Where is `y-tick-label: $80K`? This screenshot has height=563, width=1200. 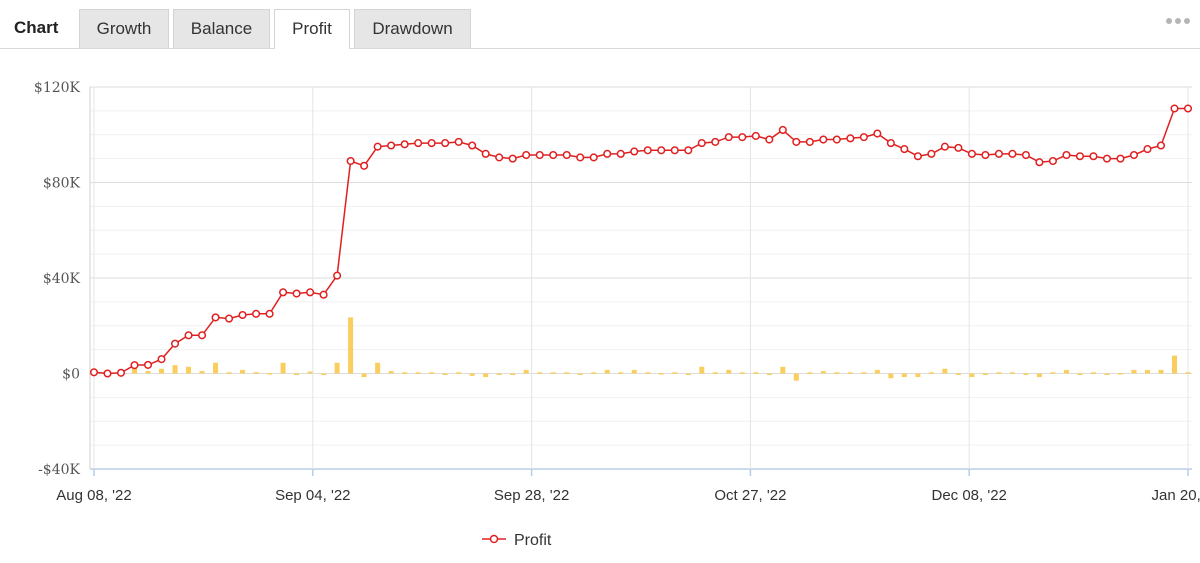
y-tick-label: $80K is located at coordinates (62, 184).